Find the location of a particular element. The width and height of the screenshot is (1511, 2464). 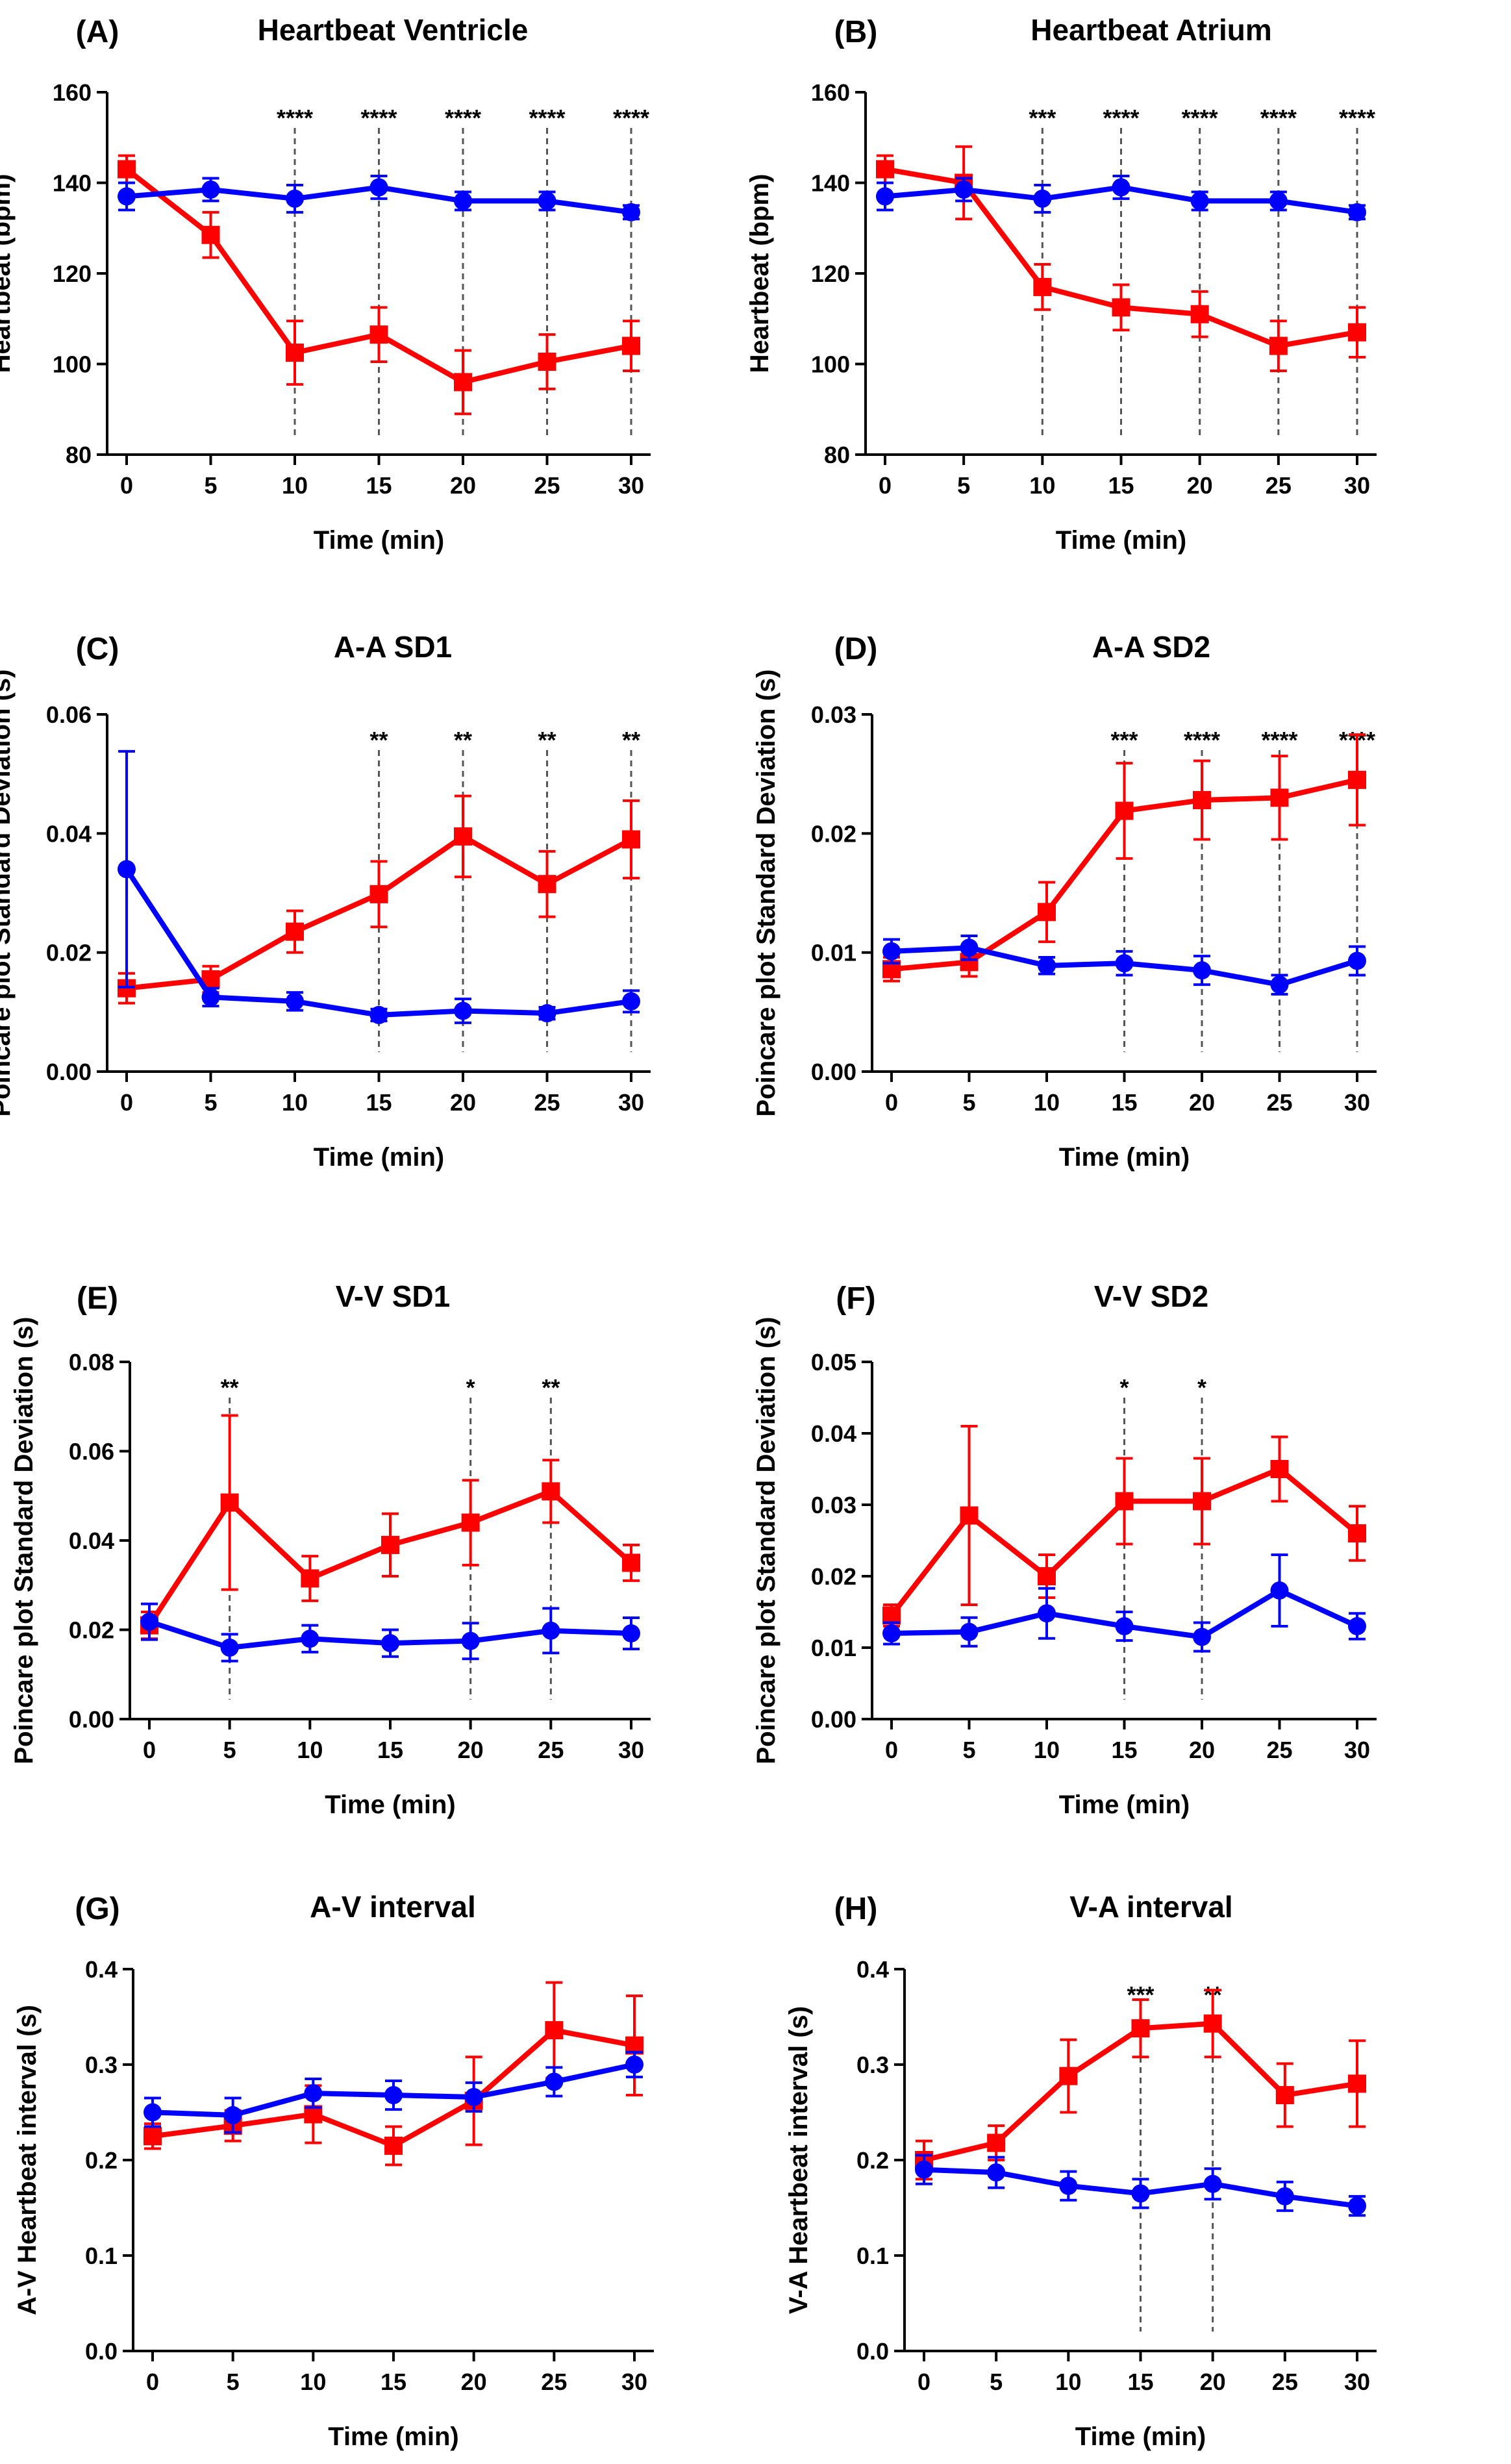

y-axis-label: Heartbeat (bpm) is located at coordinates (759, 273).